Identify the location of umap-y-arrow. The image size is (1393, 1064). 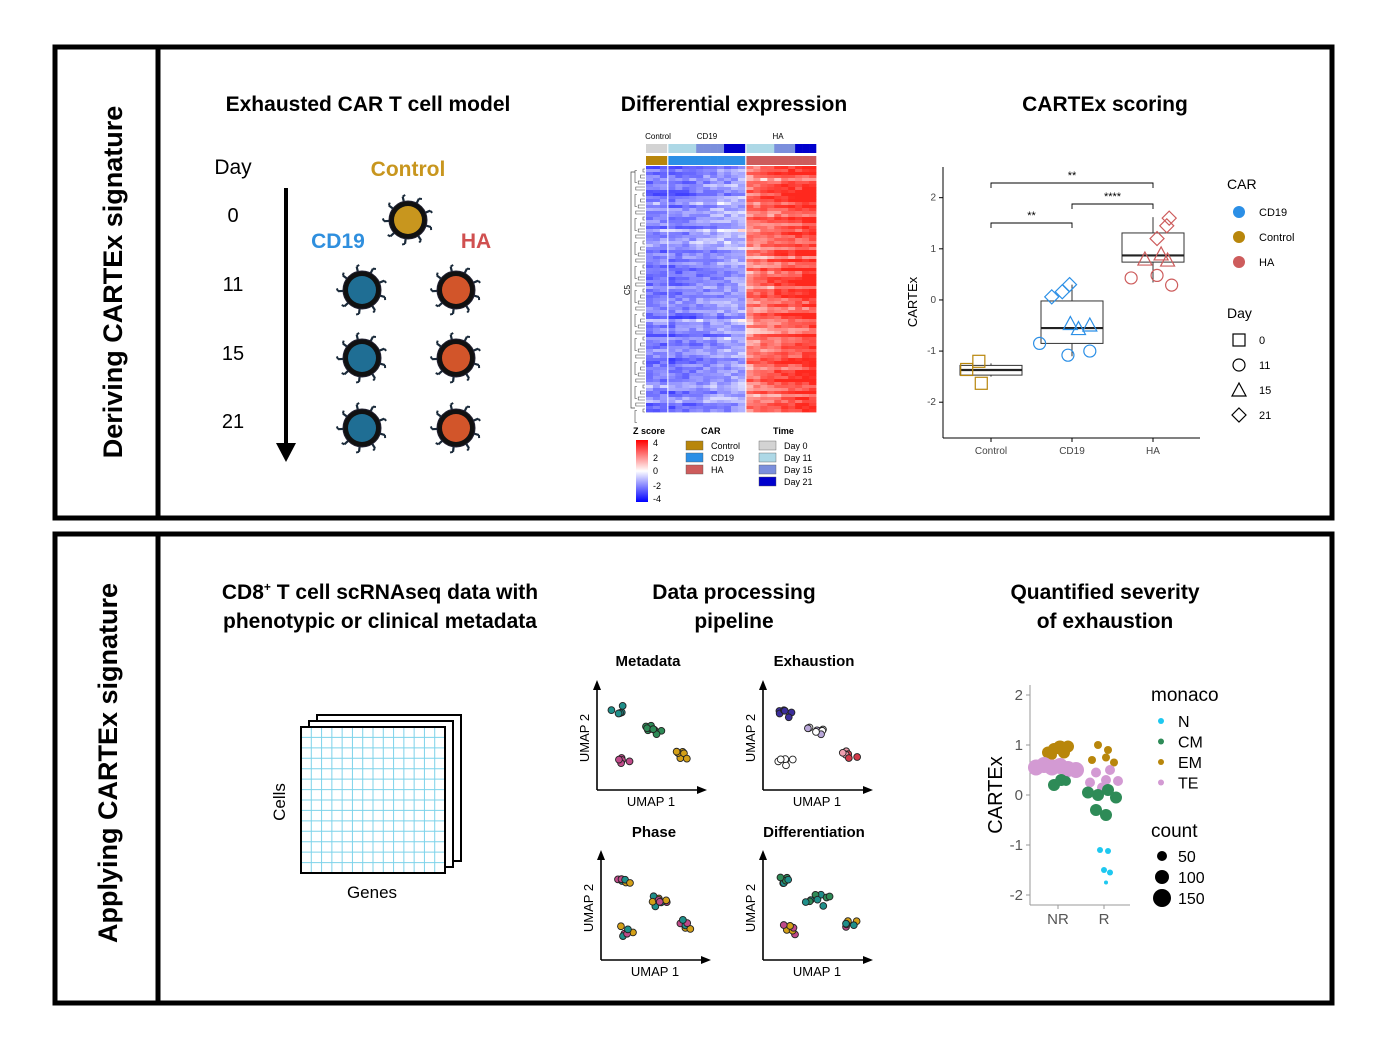
(763, 855).